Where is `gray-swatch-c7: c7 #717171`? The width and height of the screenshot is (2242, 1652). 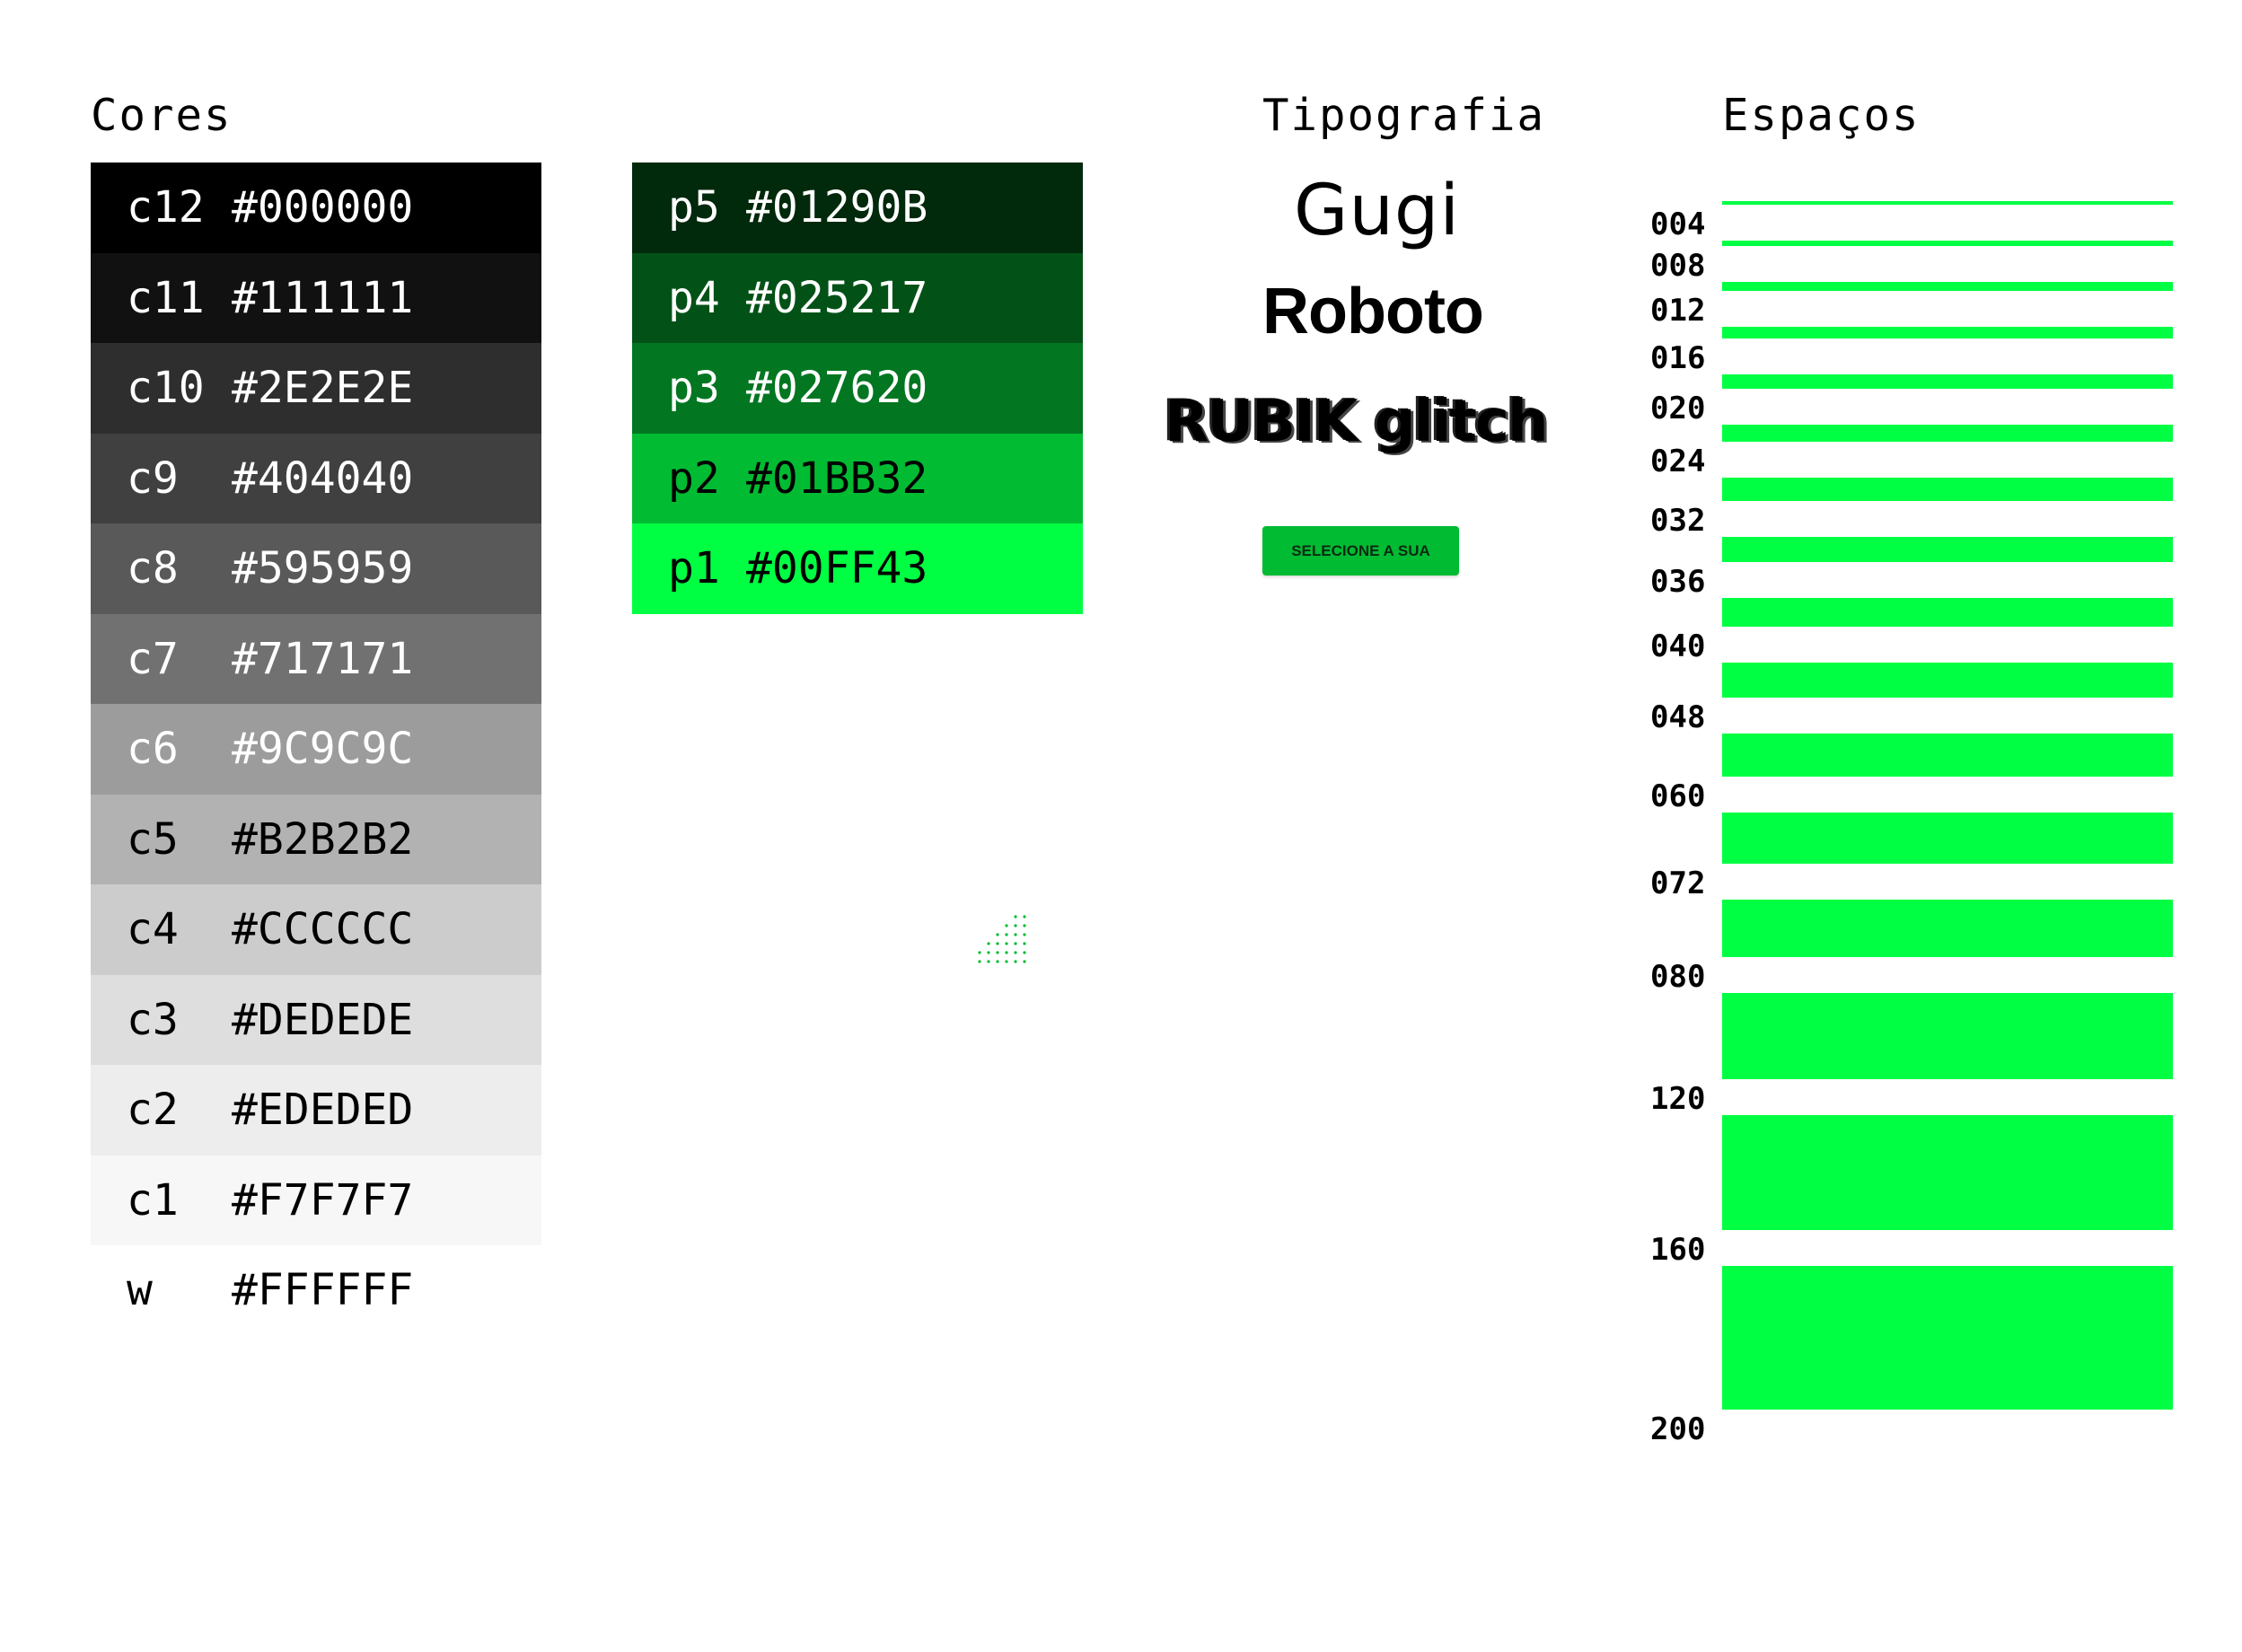
gray-swatch-c7: c7 #717171 is located at coordinates (316, 659).